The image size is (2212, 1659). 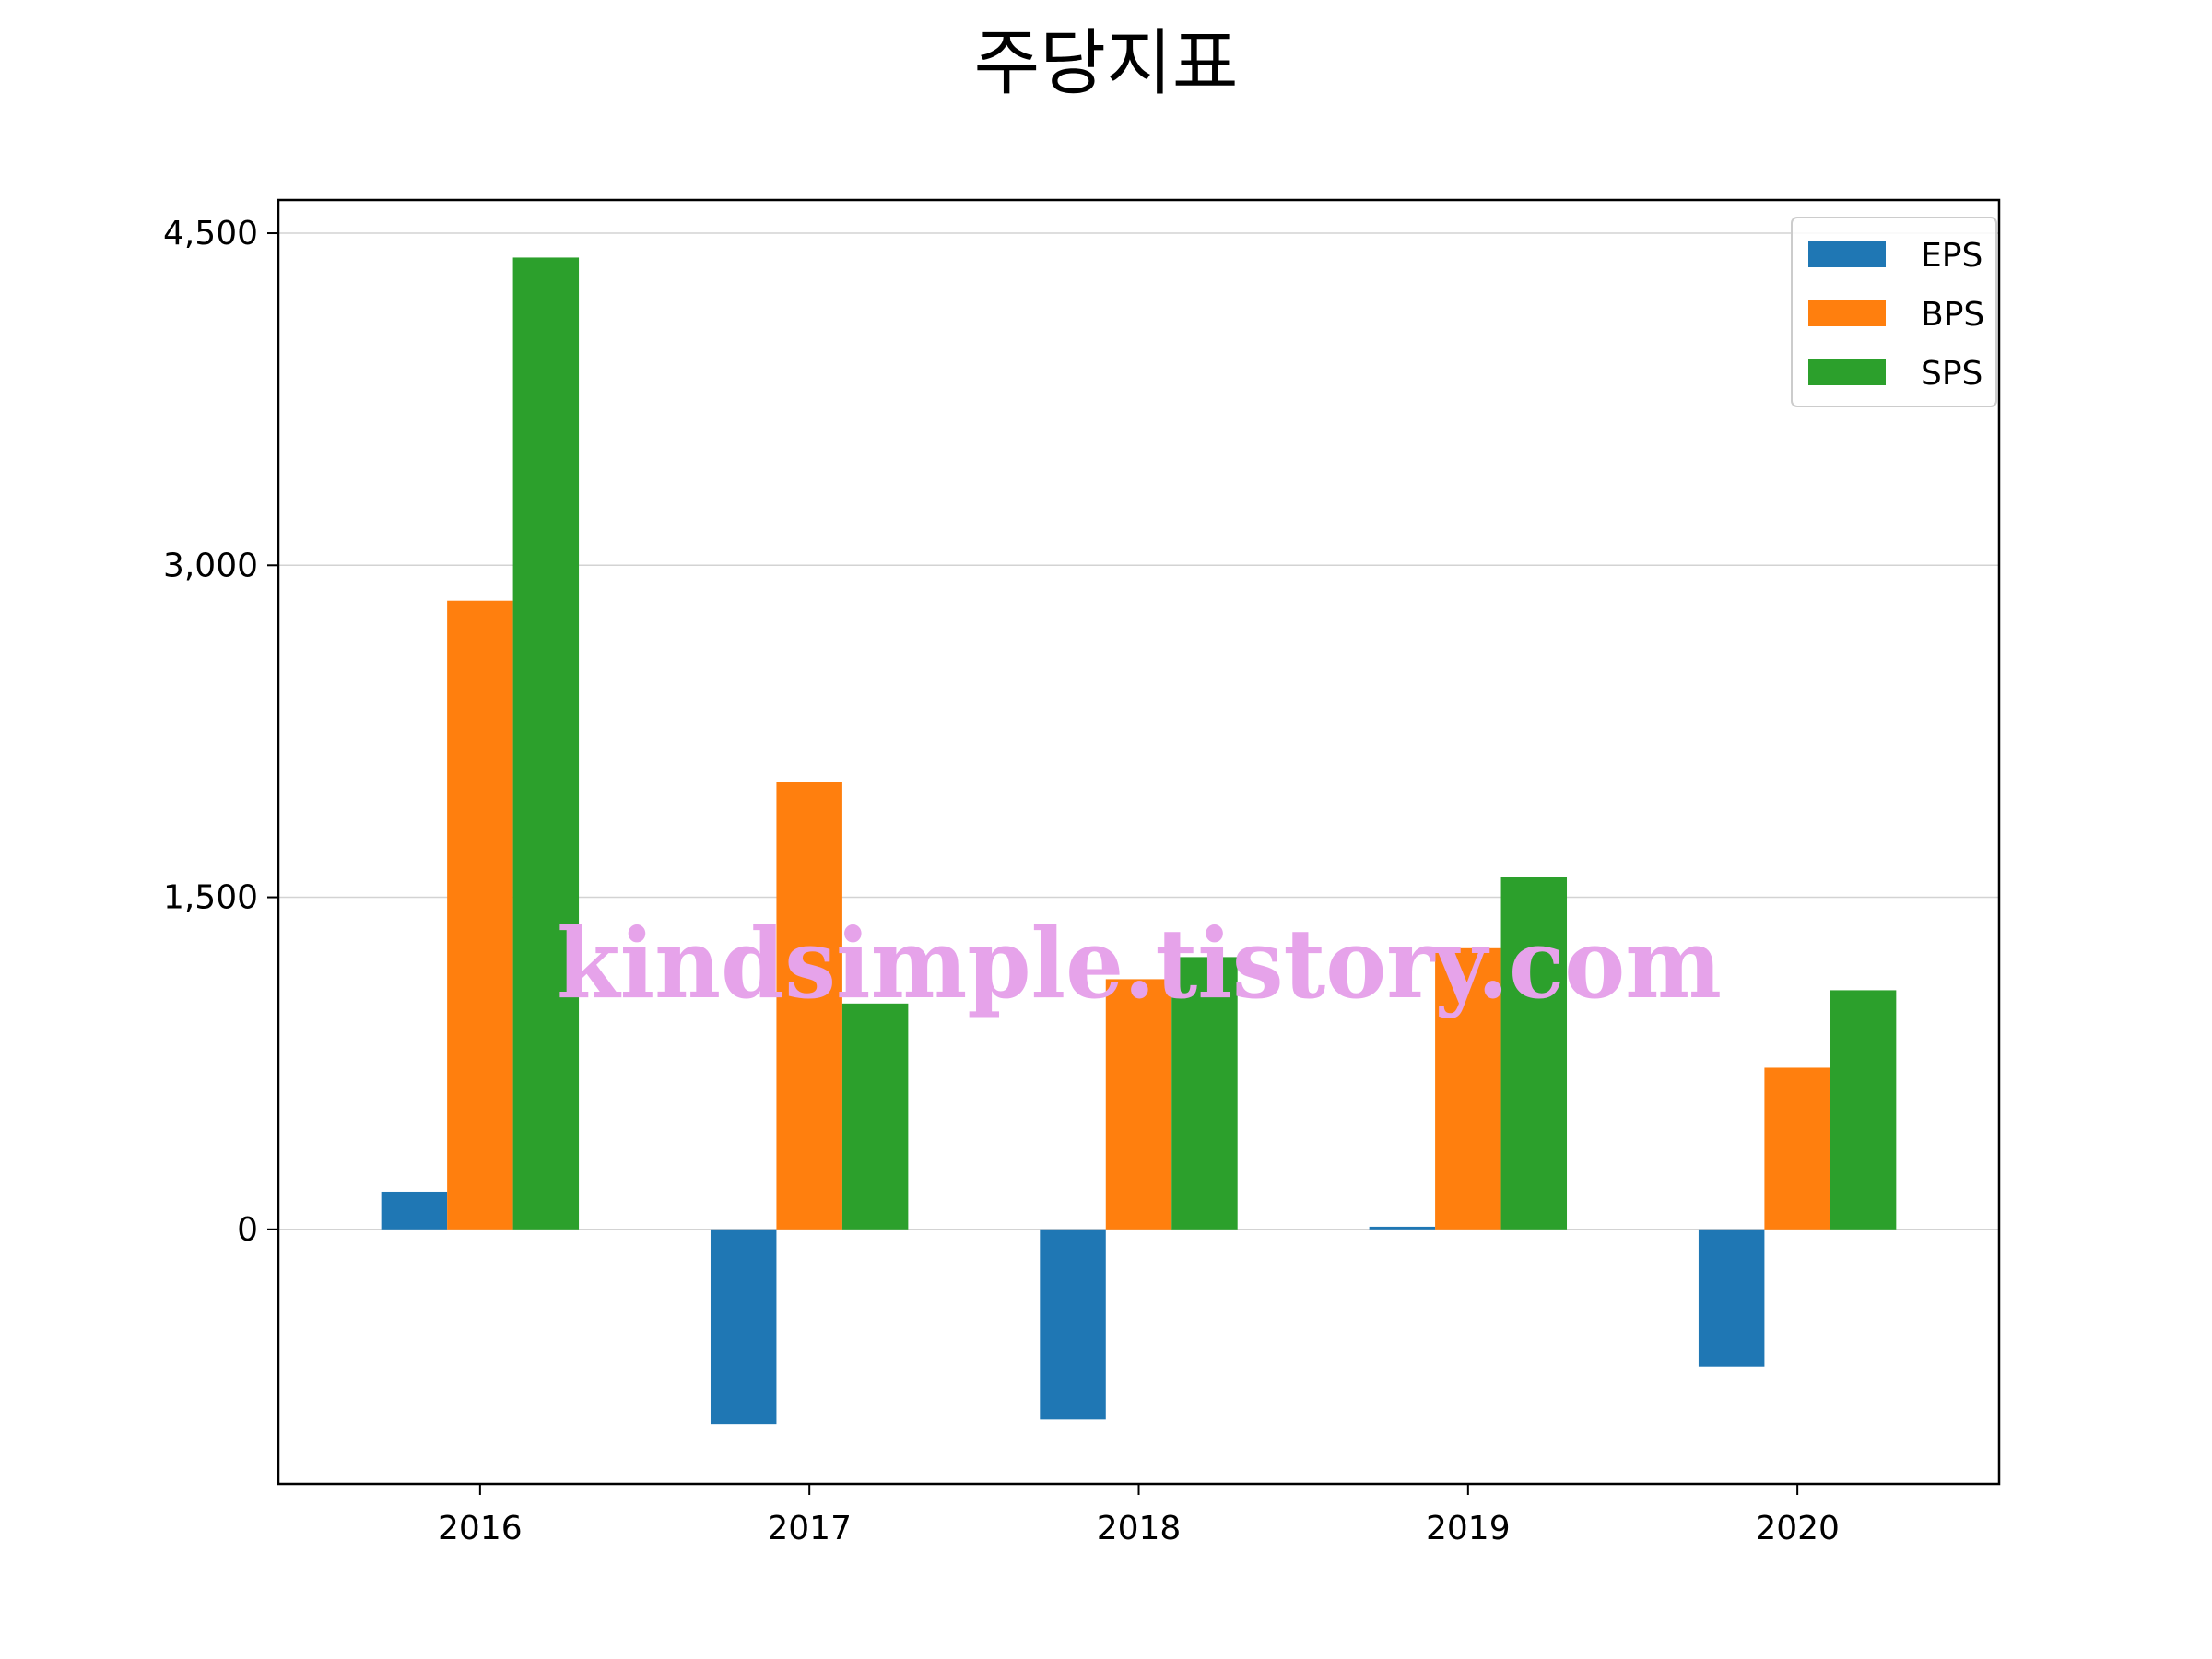 I want to click on bar-bps-2019, so click(x=1468, y=1088).